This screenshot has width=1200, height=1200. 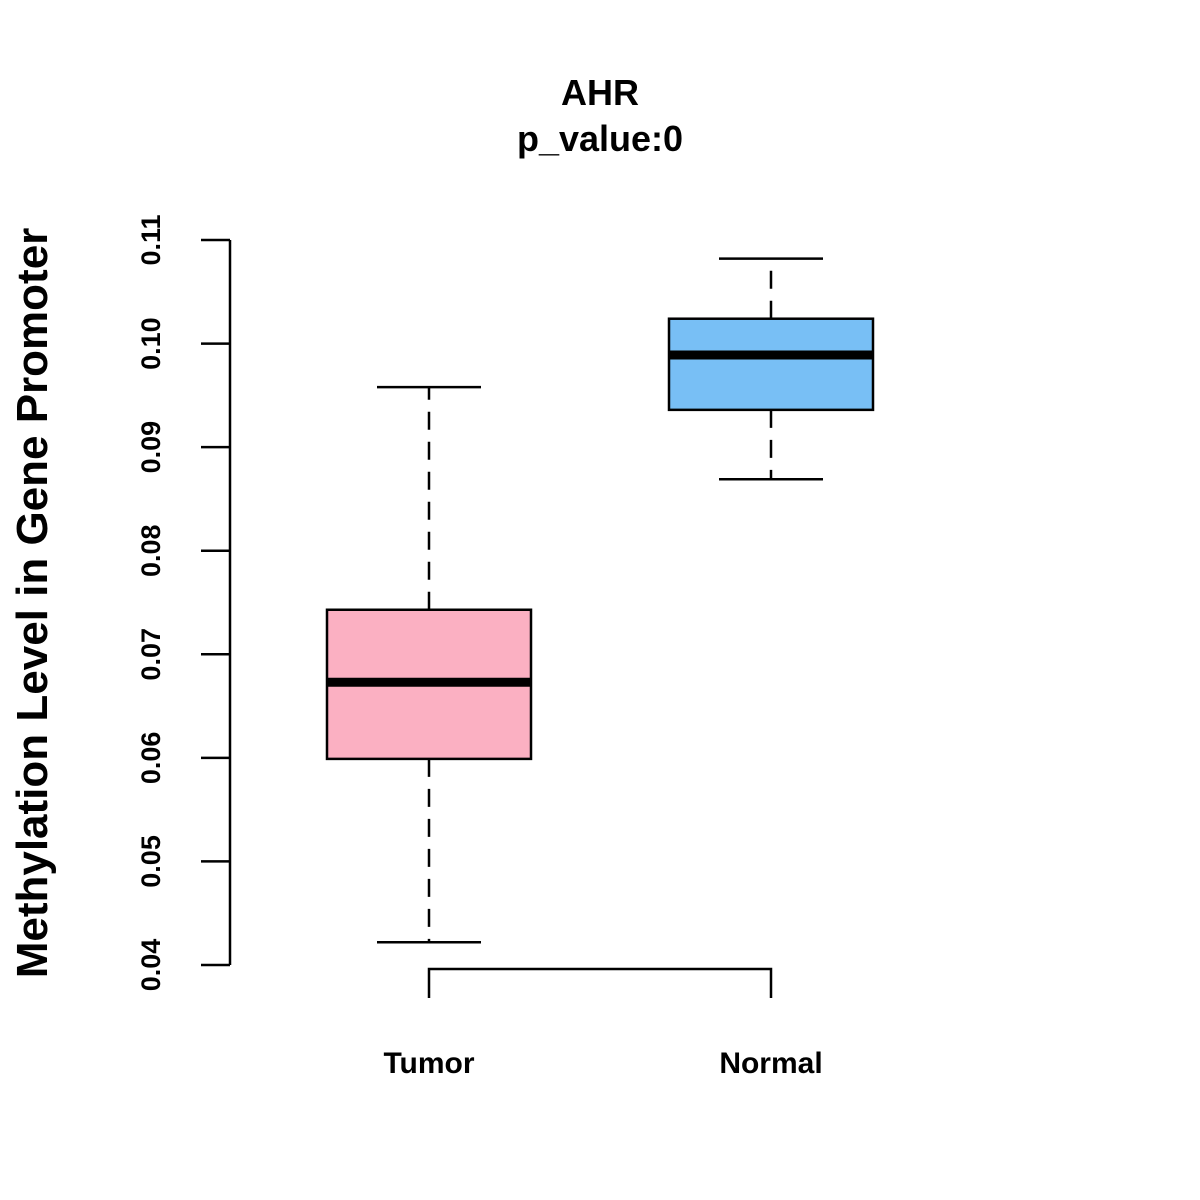 I want to click on y-tick-label: 0.04, so click(x=151, y=965).